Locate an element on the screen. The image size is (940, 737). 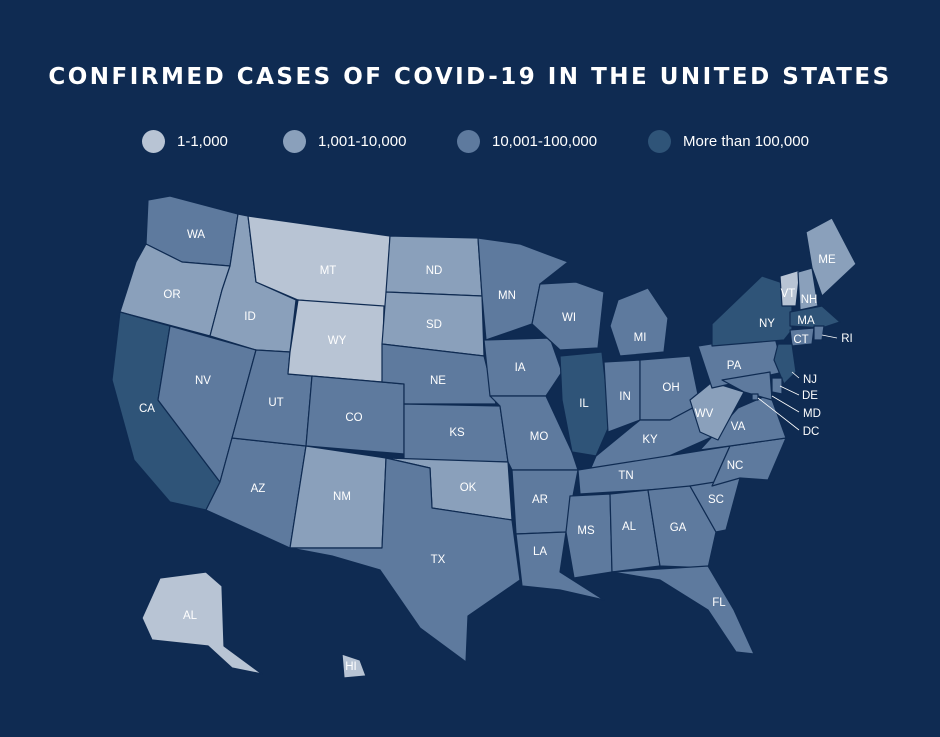
state-label: NH is located at coordinates (809, 300).